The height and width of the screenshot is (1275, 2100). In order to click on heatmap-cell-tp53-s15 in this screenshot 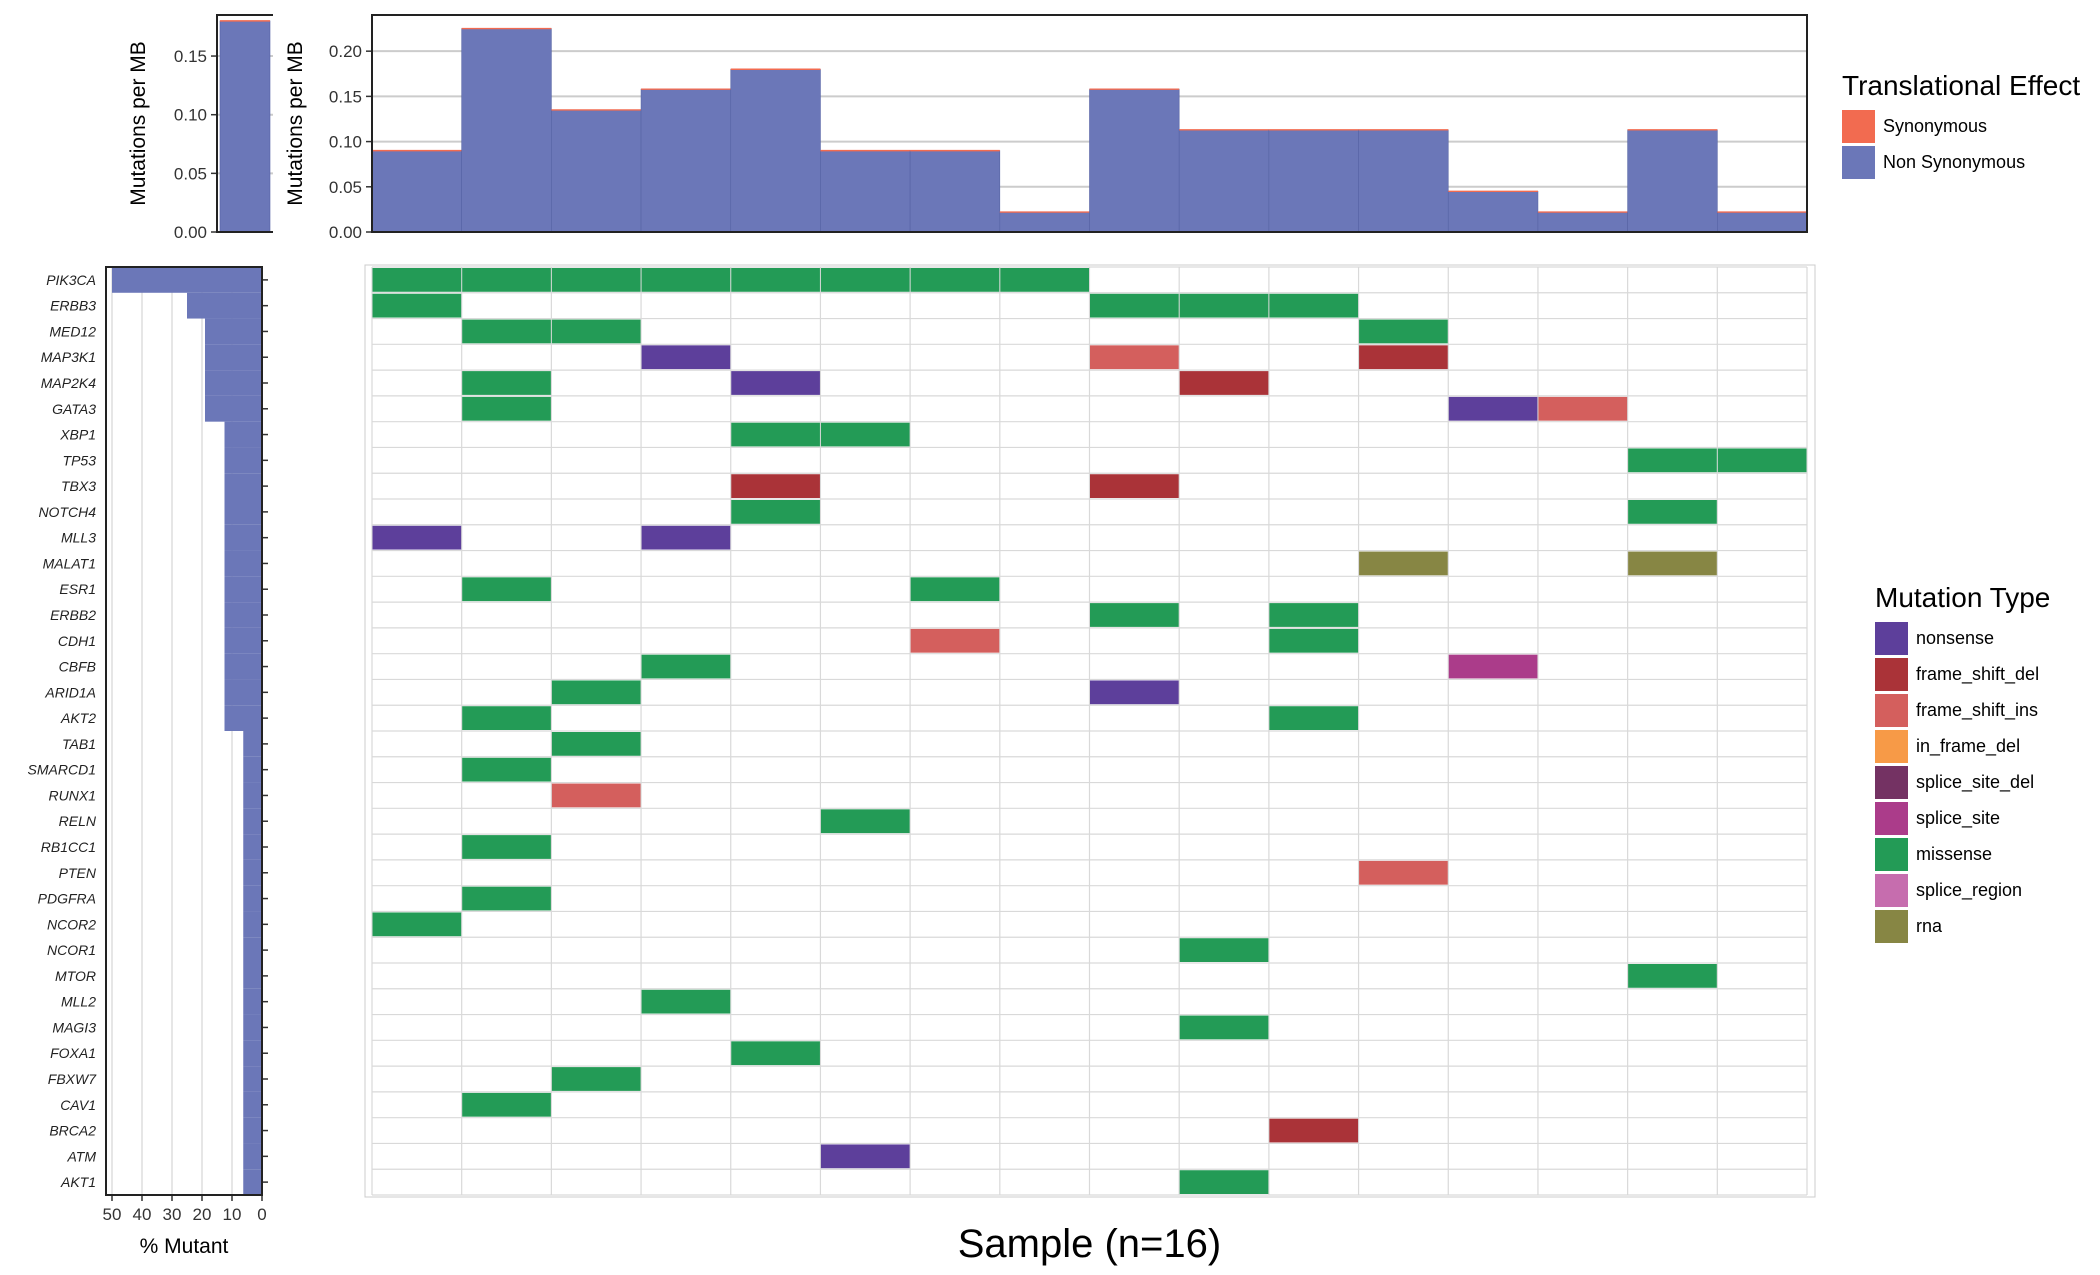, I will do `click(1672, 460)`.